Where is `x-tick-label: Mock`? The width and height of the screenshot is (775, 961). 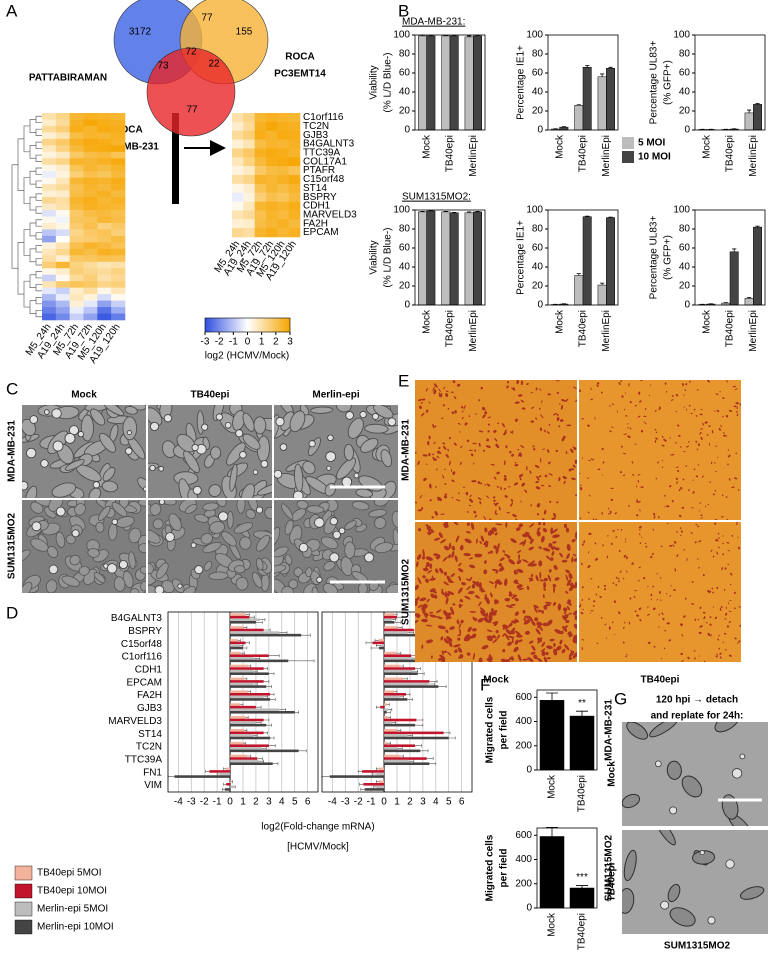
x-tick-label: Mock is located at coordinates (426, 321).